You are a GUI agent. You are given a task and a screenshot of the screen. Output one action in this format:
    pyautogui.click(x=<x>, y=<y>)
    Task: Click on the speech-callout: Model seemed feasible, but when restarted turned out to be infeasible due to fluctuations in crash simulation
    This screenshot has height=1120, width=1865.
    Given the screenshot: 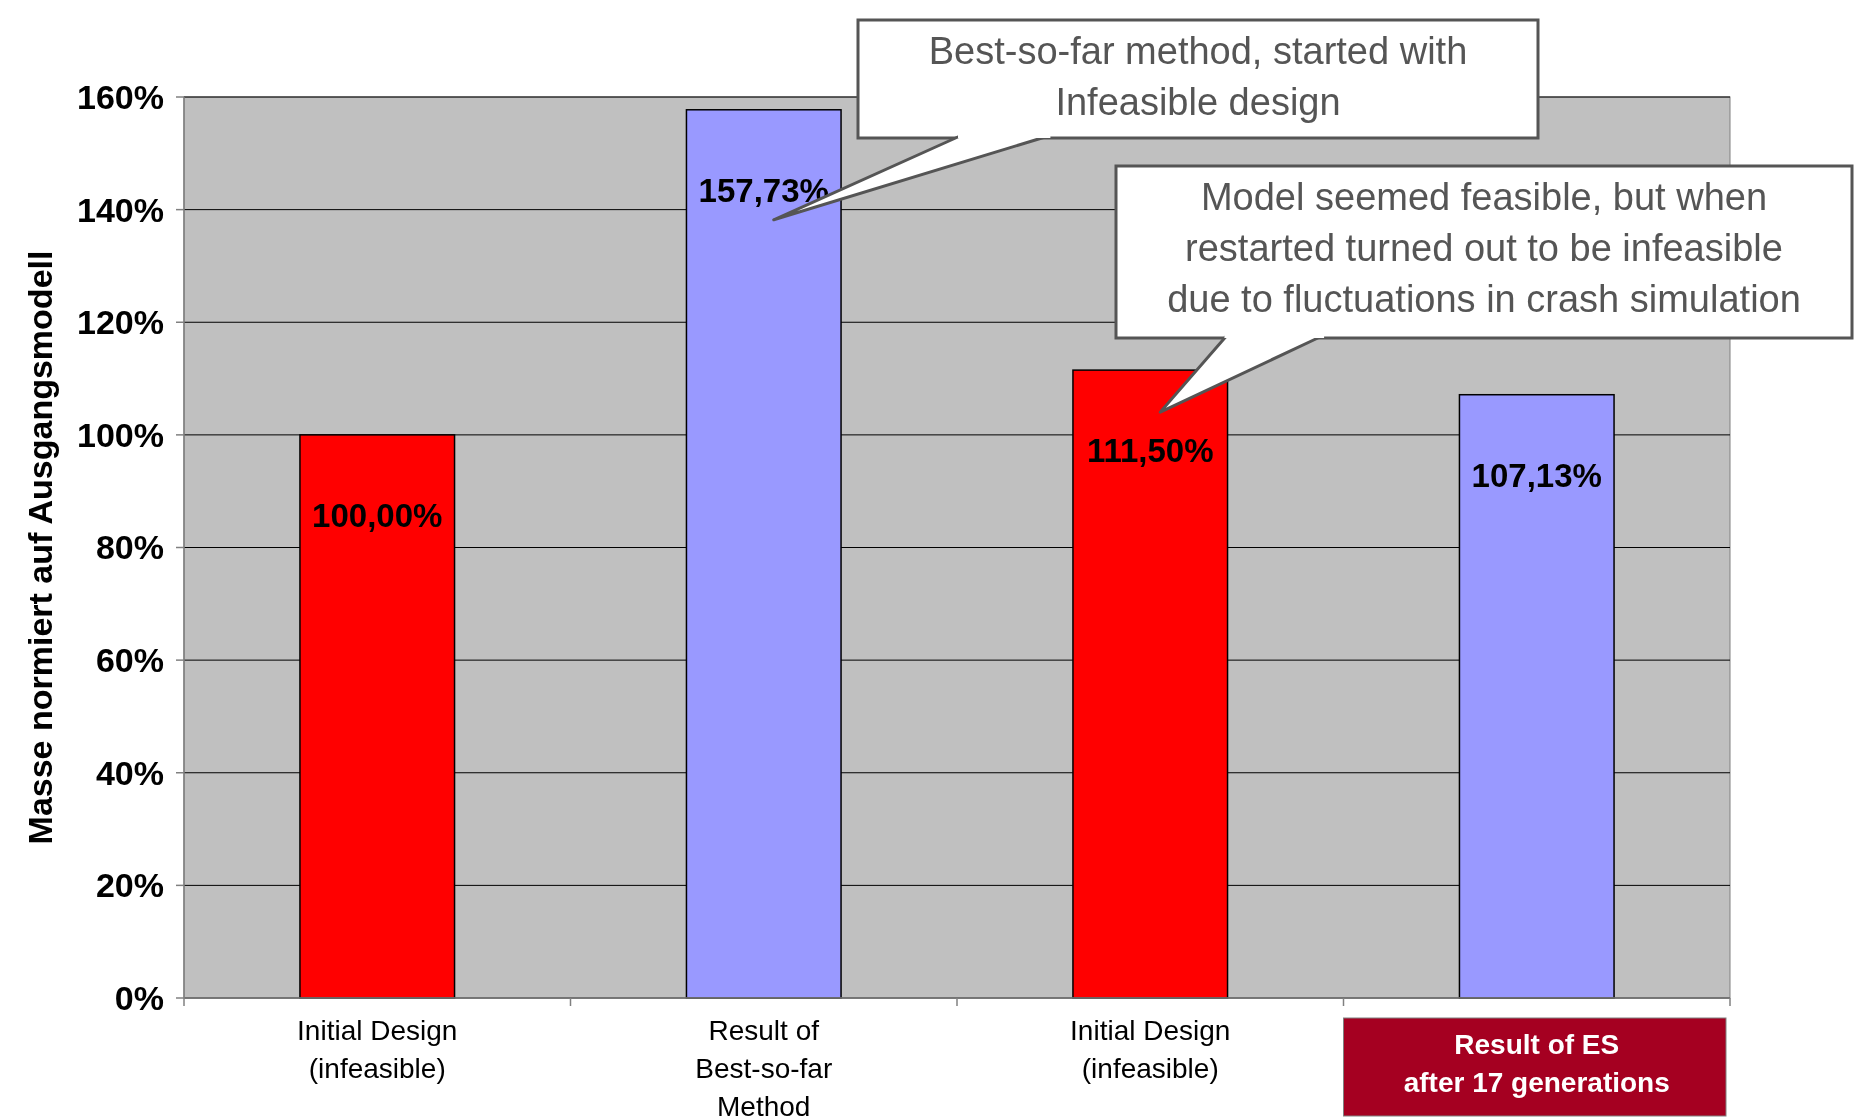 What is the action you would take?
    pyautogui.click(x=1484, y=289)
    